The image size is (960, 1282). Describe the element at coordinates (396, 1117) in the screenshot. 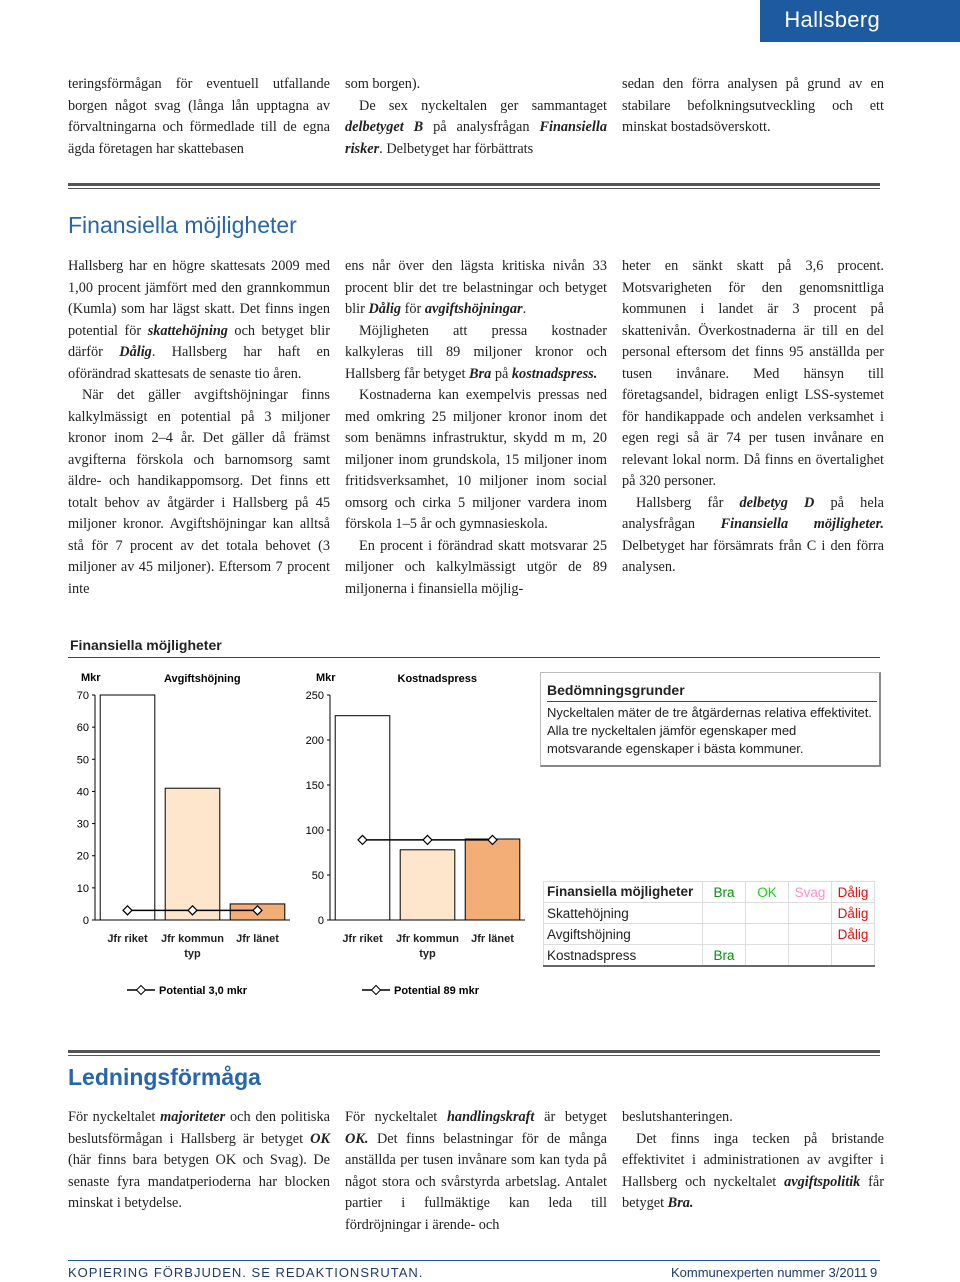

I see `text: För nyckeltalet` at that location.